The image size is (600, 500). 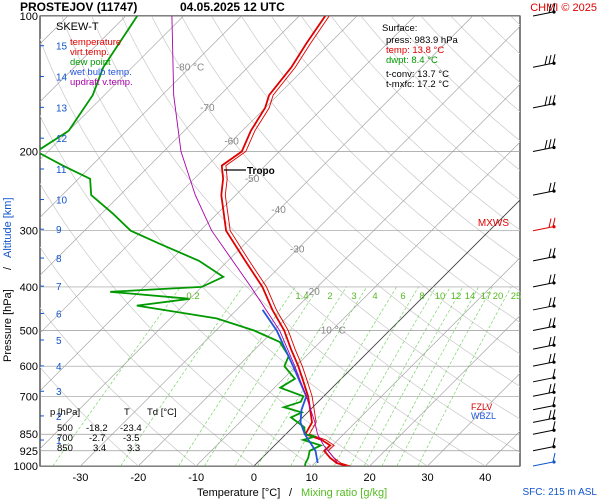 What do you see at coordinates (312, 478) in the screenshot?
I see `x-tick-label: 10` at bounding box center [312, 478].